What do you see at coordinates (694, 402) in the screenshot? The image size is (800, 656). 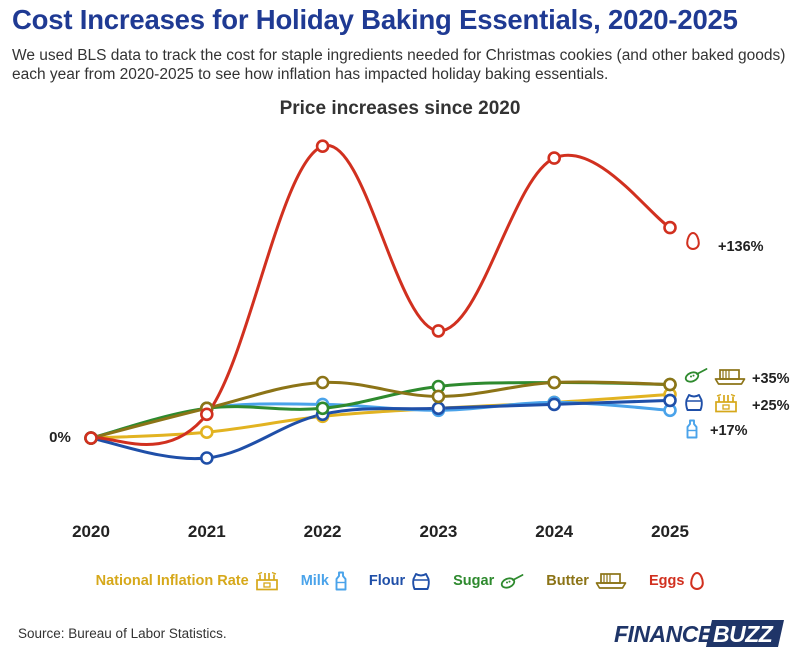 I see `end-flour-bag-icon` at bounding box center [694, 402].